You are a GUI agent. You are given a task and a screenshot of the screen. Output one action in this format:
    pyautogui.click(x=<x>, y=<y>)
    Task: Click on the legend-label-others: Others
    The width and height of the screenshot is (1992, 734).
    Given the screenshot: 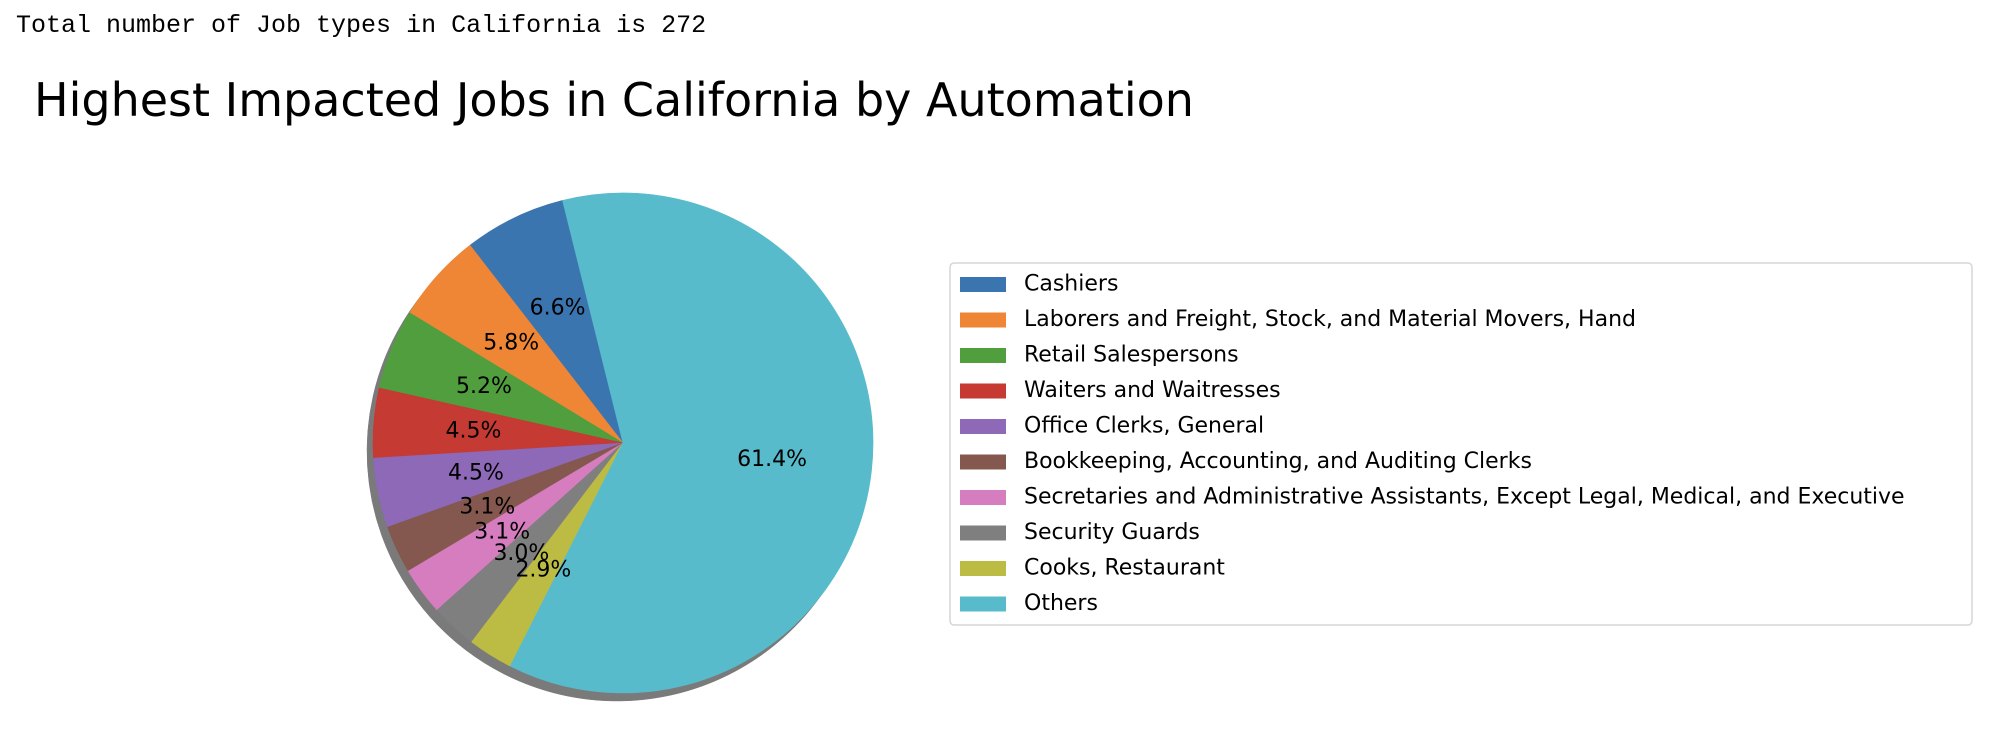 What is the action you would take?
    pyautogui.click(x=1061, y=603)
    